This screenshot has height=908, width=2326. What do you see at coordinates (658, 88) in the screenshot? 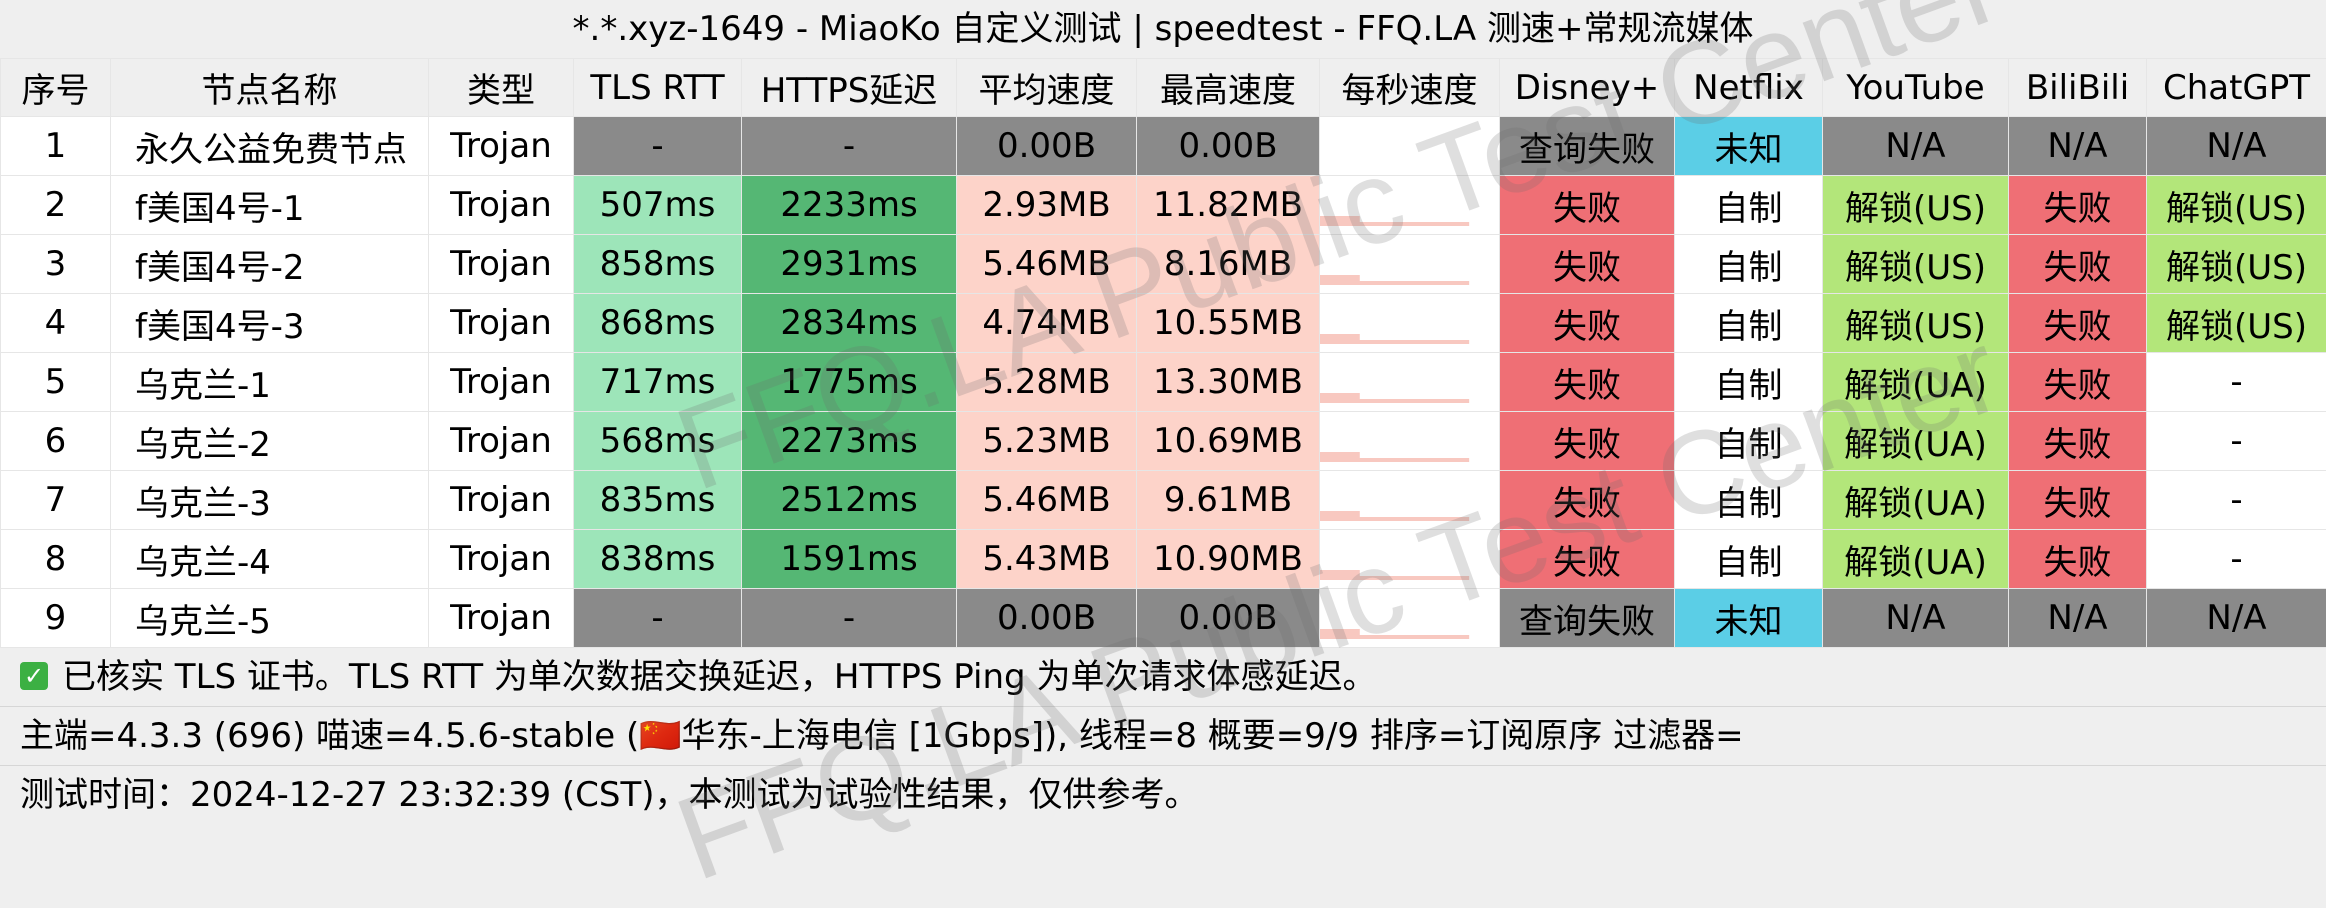
I see `col-tls-rtt-header: TLS RTT` at bounding box center [658, 88].